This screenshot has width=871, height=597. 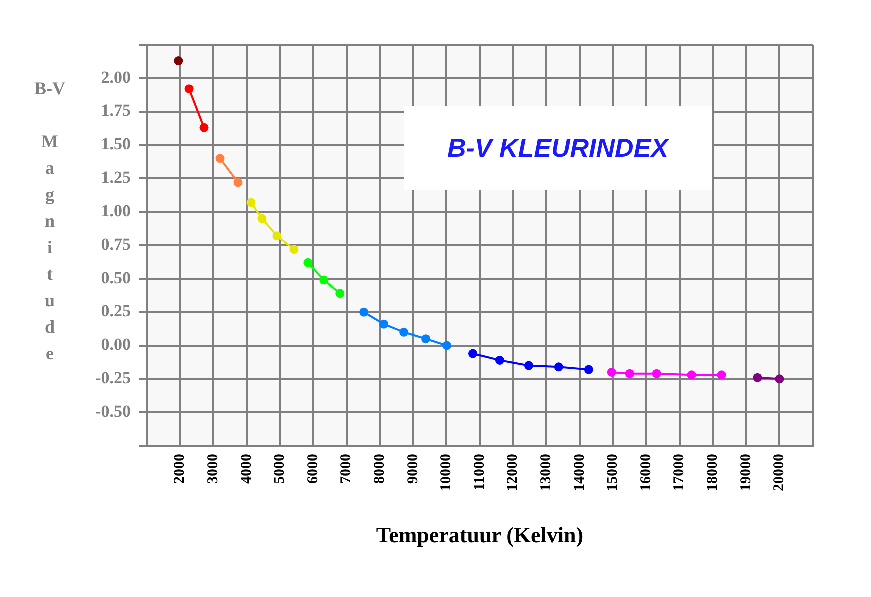 I want to click on x-tick-label: 10000, so click(x=446, y=473).